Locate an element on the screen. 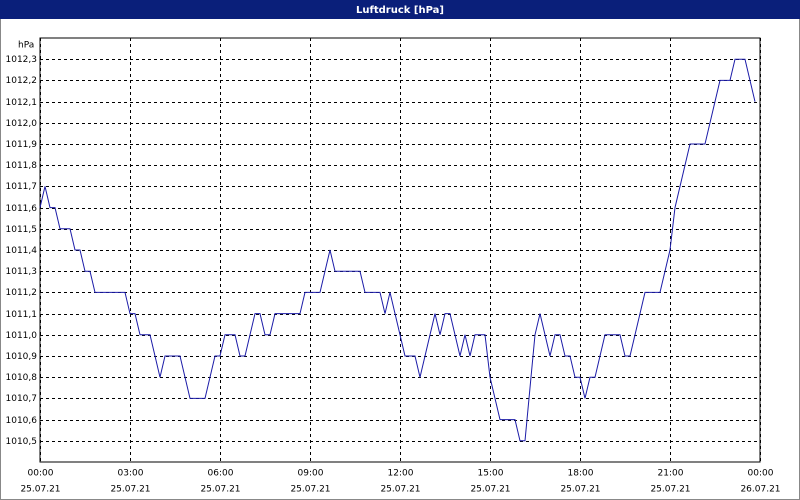  y-tick-label: 1011,8 is located at coordinates (22, 166).